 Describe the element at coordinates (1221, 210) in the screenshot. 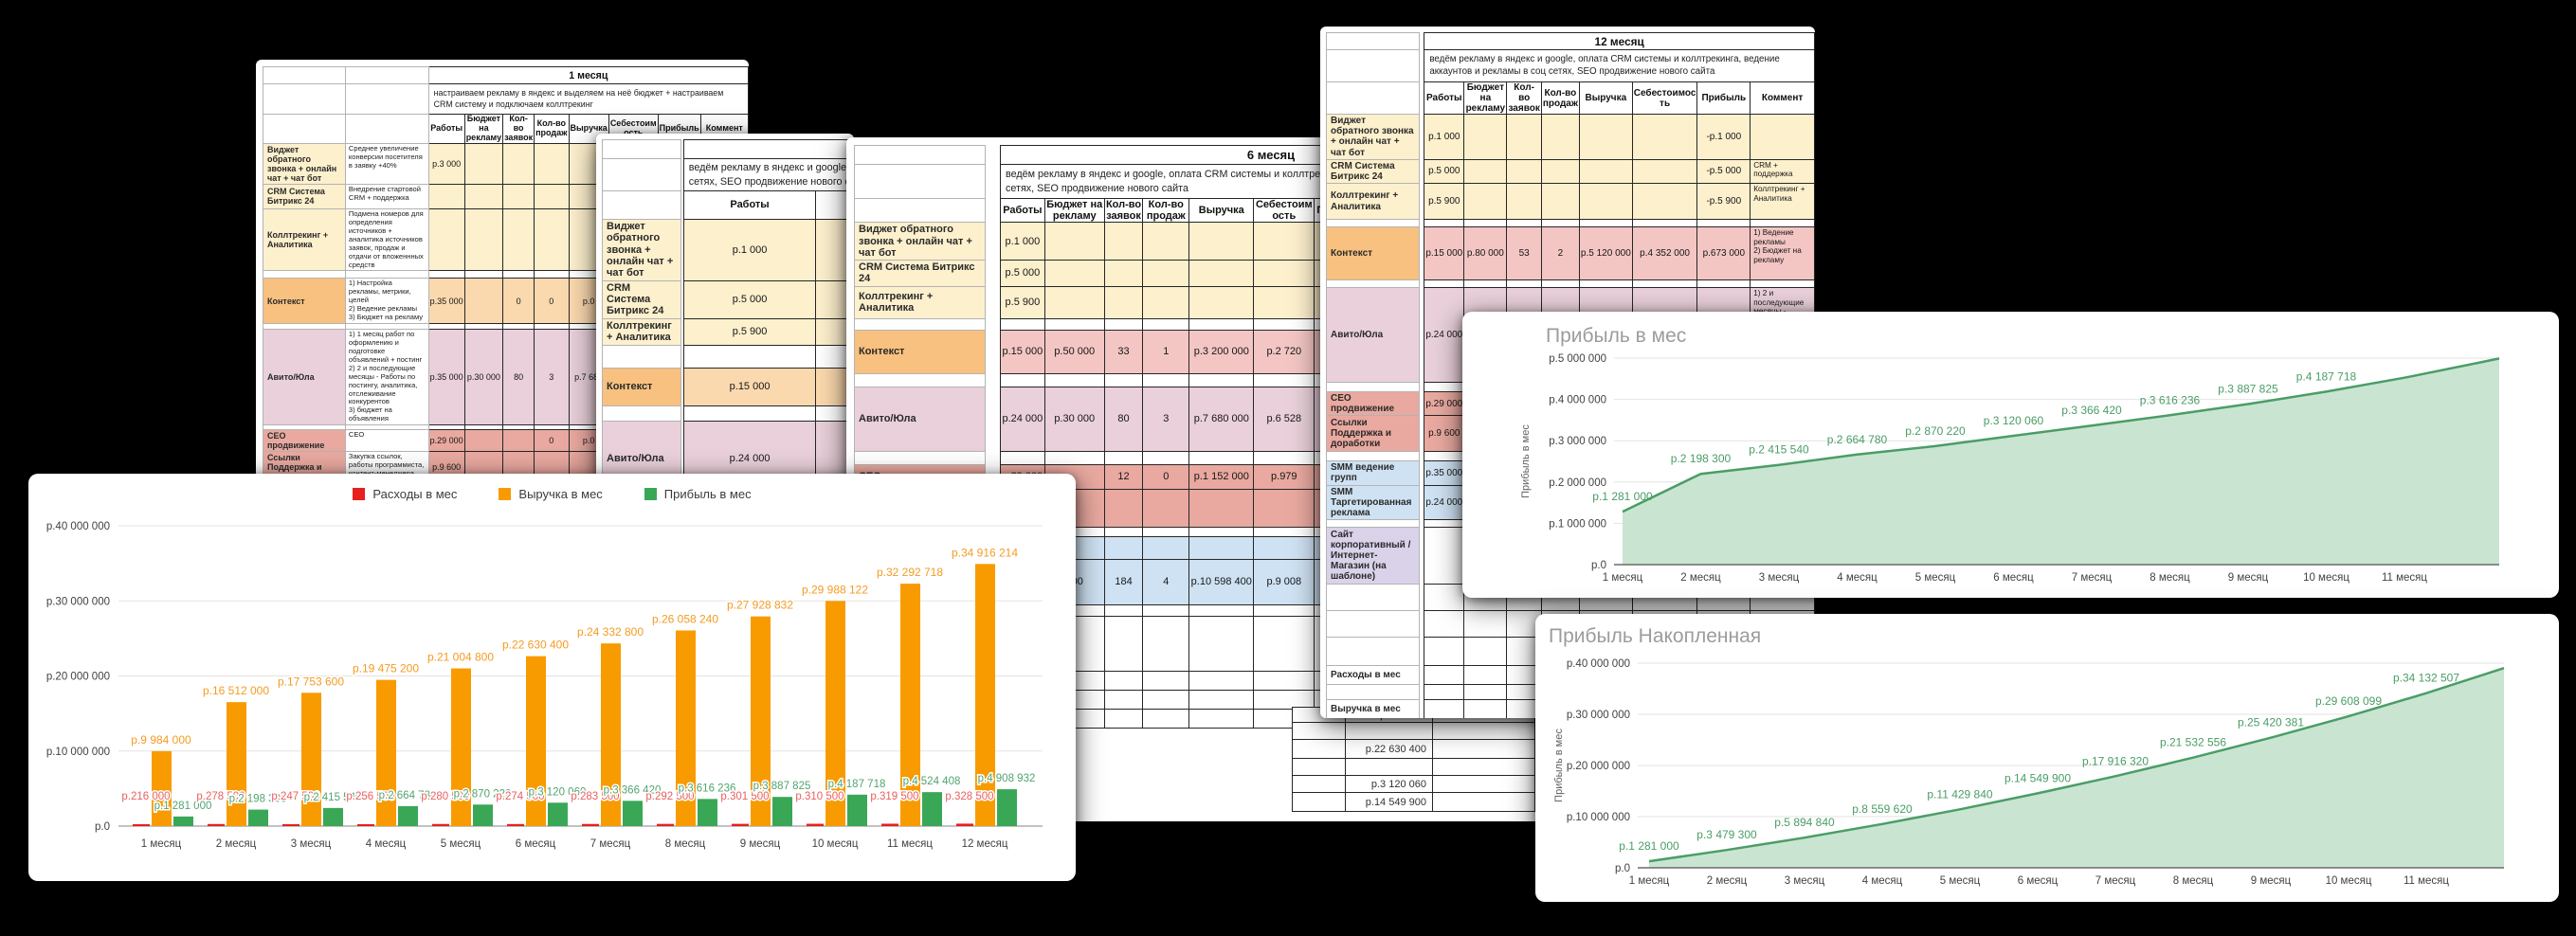

I see `column-header: Выручка` at that location.